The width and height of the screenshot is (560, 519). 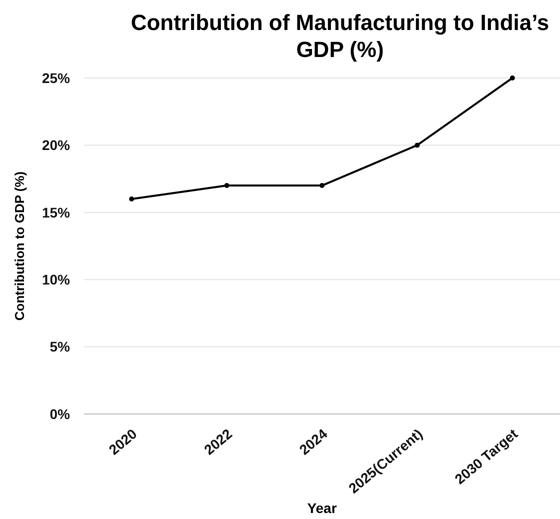 I want to click on x-axis-title: Year, so click(x=322, y=508).